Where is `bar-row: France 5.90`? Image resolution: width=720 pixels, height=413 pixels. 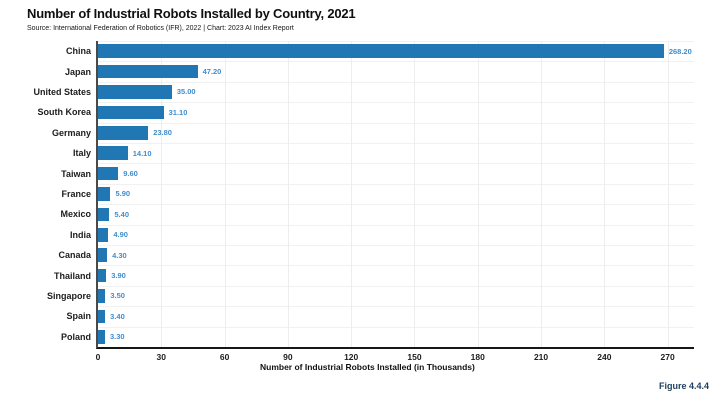 bar-row: France 5.90 is located at coordinates (377, 194).